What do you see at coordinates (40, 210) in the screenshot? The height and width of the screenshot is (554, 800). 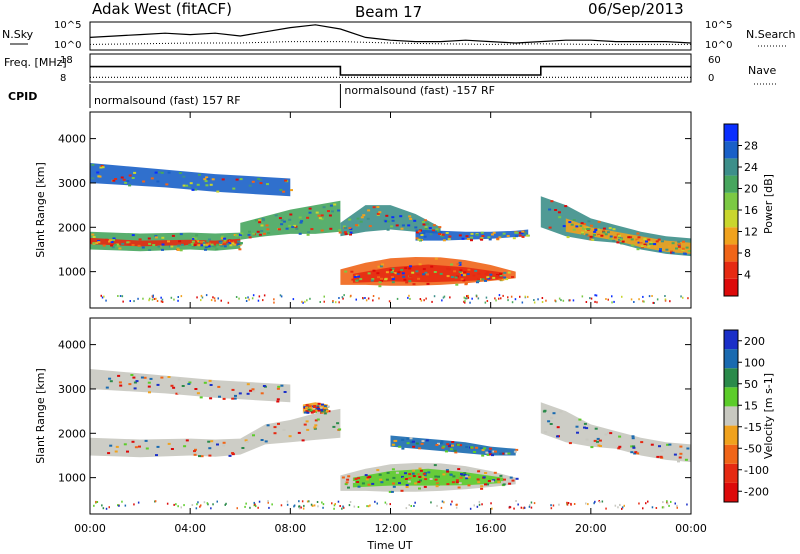 I see `power-y-label: Slant Range [km]` at bounding box center [40, 210].